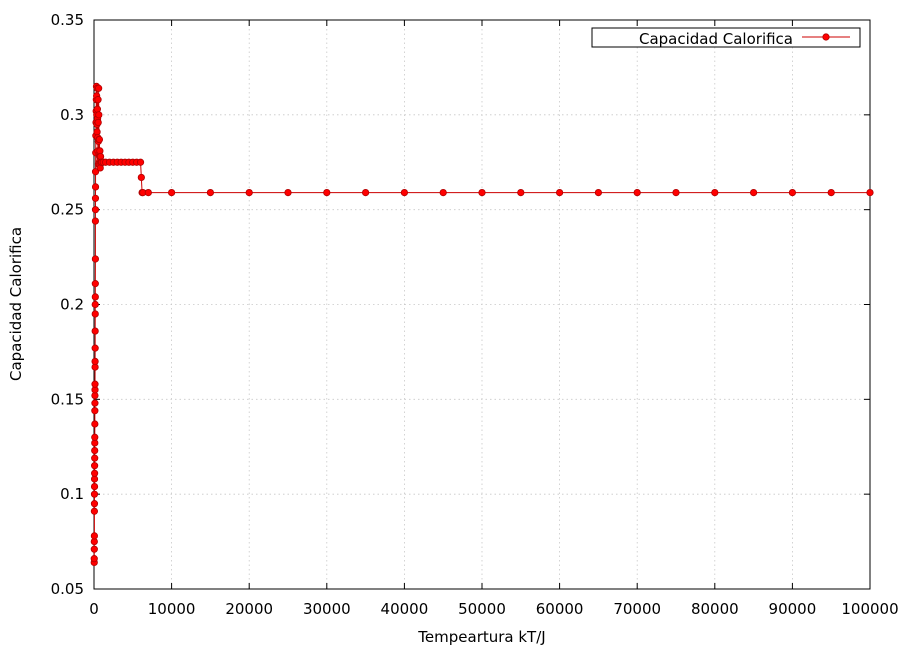  Describe the element at coordinates (16, 304) in the screenshot. I see `y-axis-title: Capacidad Calorifica` at that location.